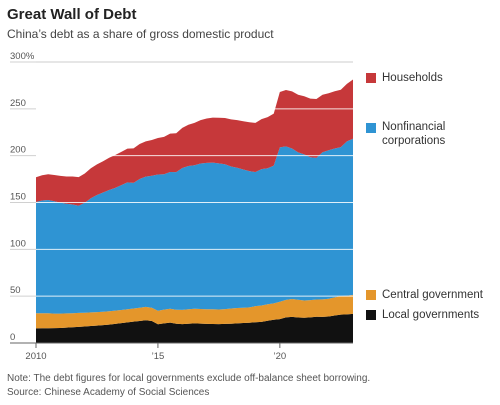 This screenshot has height=405, width=500. Describe the element at coordinates (15, 290) in the screenshot. I see `y-tick-label-50: 50` at that location.